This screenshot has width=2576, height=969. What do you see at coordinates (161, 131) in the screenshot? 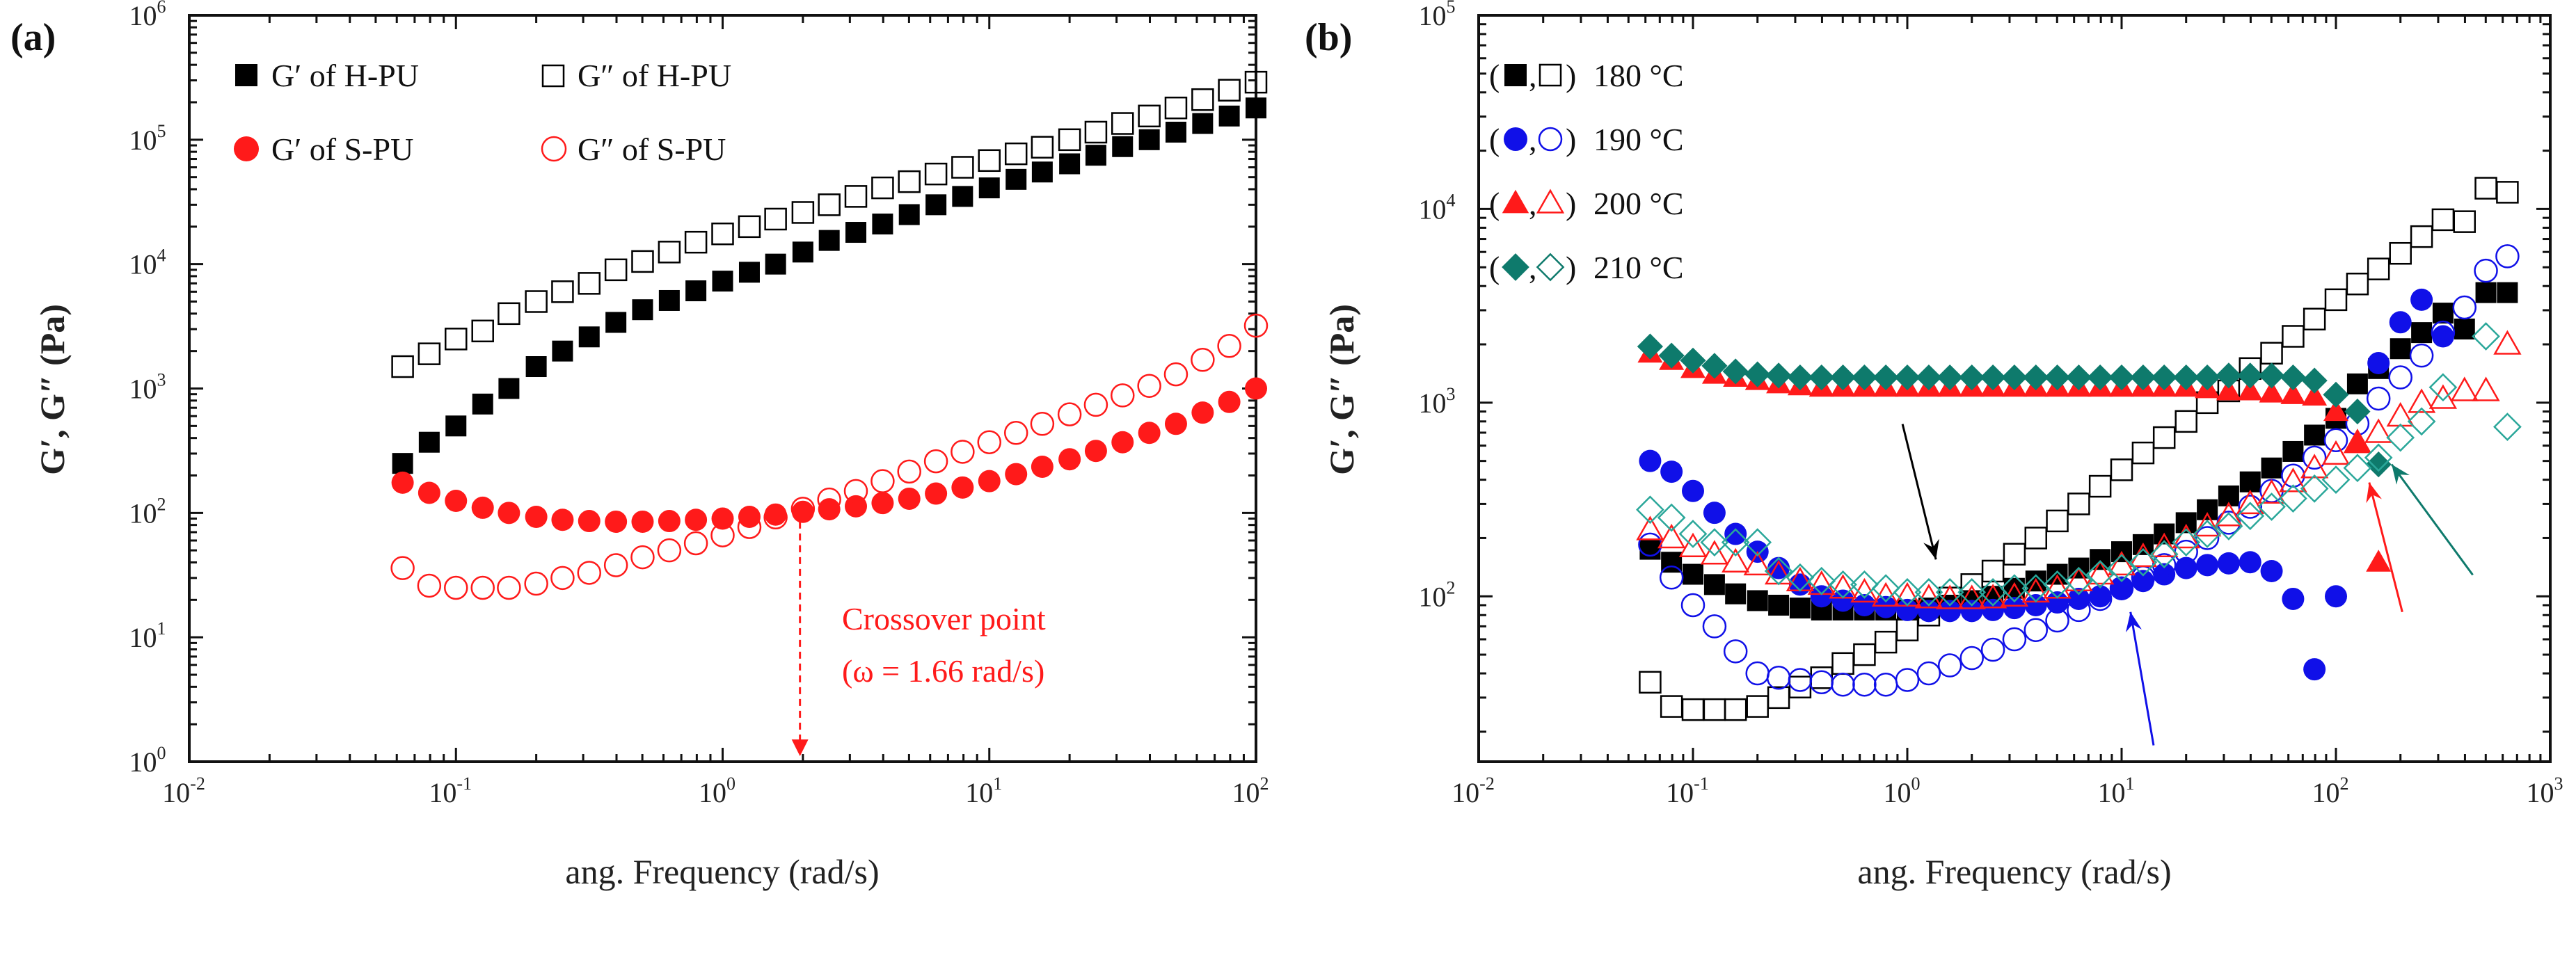
I see `tick-exponent: 5` at bounding box center [161, 131].